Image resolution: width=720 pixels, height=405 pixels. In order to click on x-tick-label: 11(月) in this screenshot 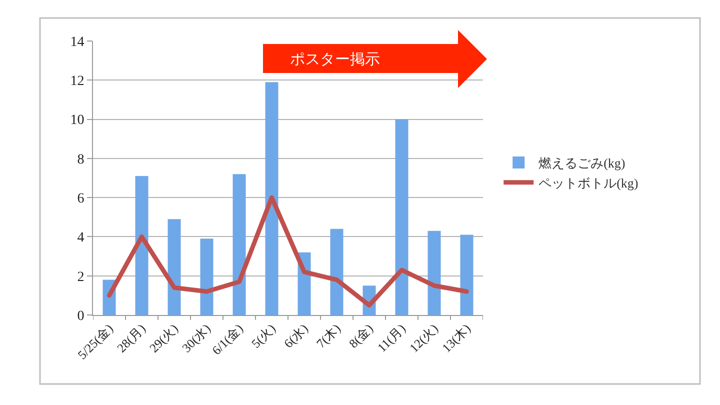, I will do `click(391, 338)`.